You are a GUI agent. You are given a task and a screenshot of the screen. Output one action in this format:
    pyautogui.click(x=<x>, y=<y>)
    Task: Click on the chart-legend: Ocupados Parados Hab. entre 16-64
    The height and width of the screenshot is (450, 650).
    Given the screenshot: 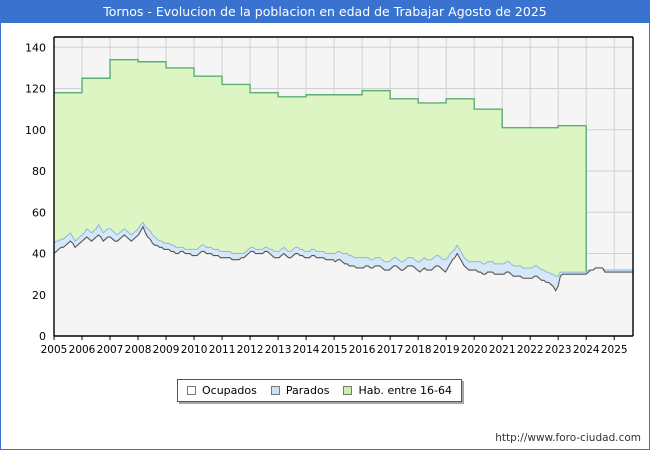 What is the action you would take?
    pyautogui.click(x=320, y=390)
    